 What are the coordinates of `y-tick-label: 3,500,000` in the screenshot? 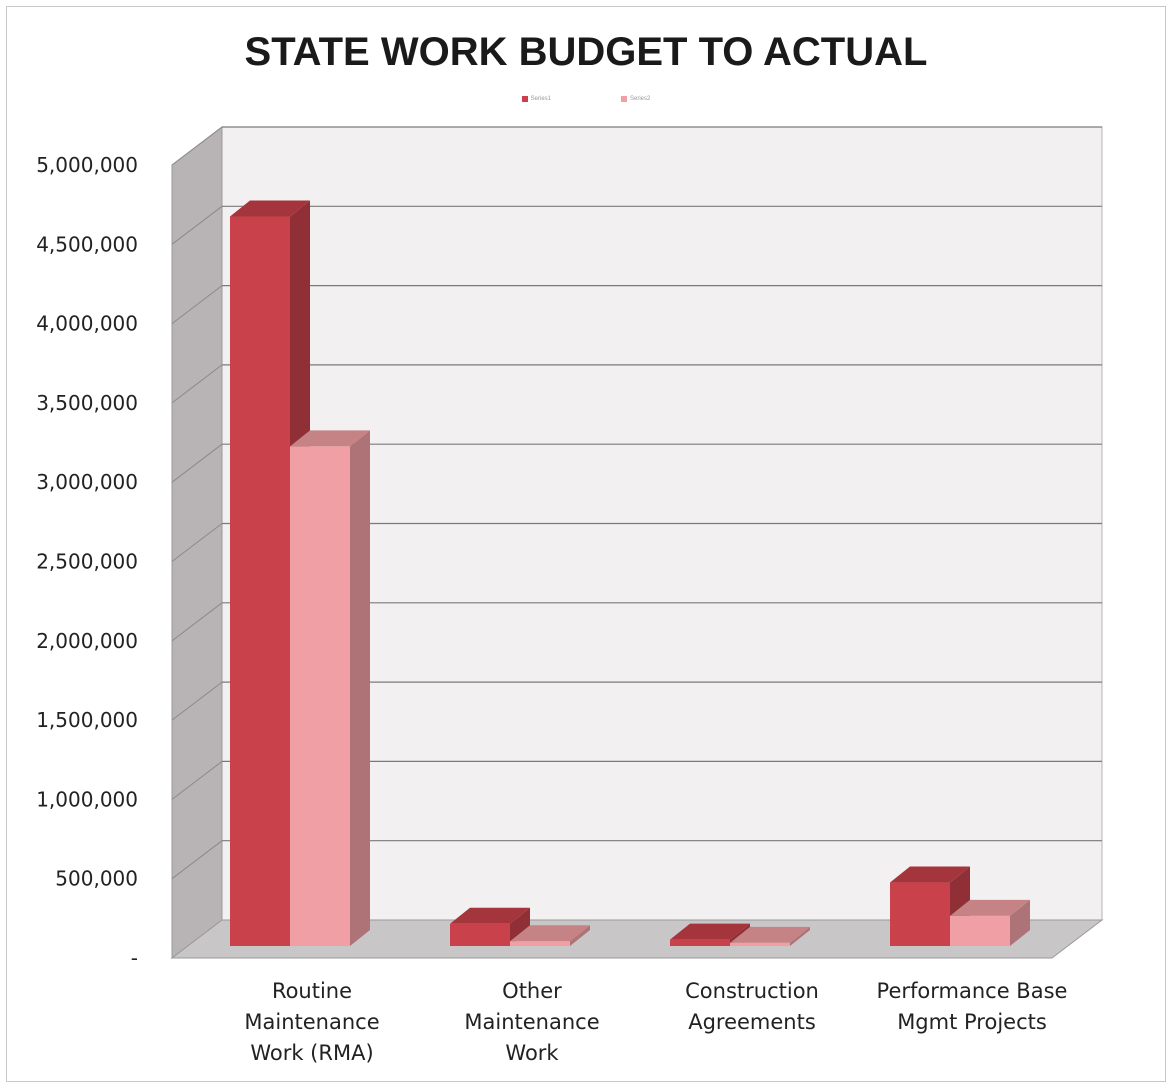 It's located at (87, 403).